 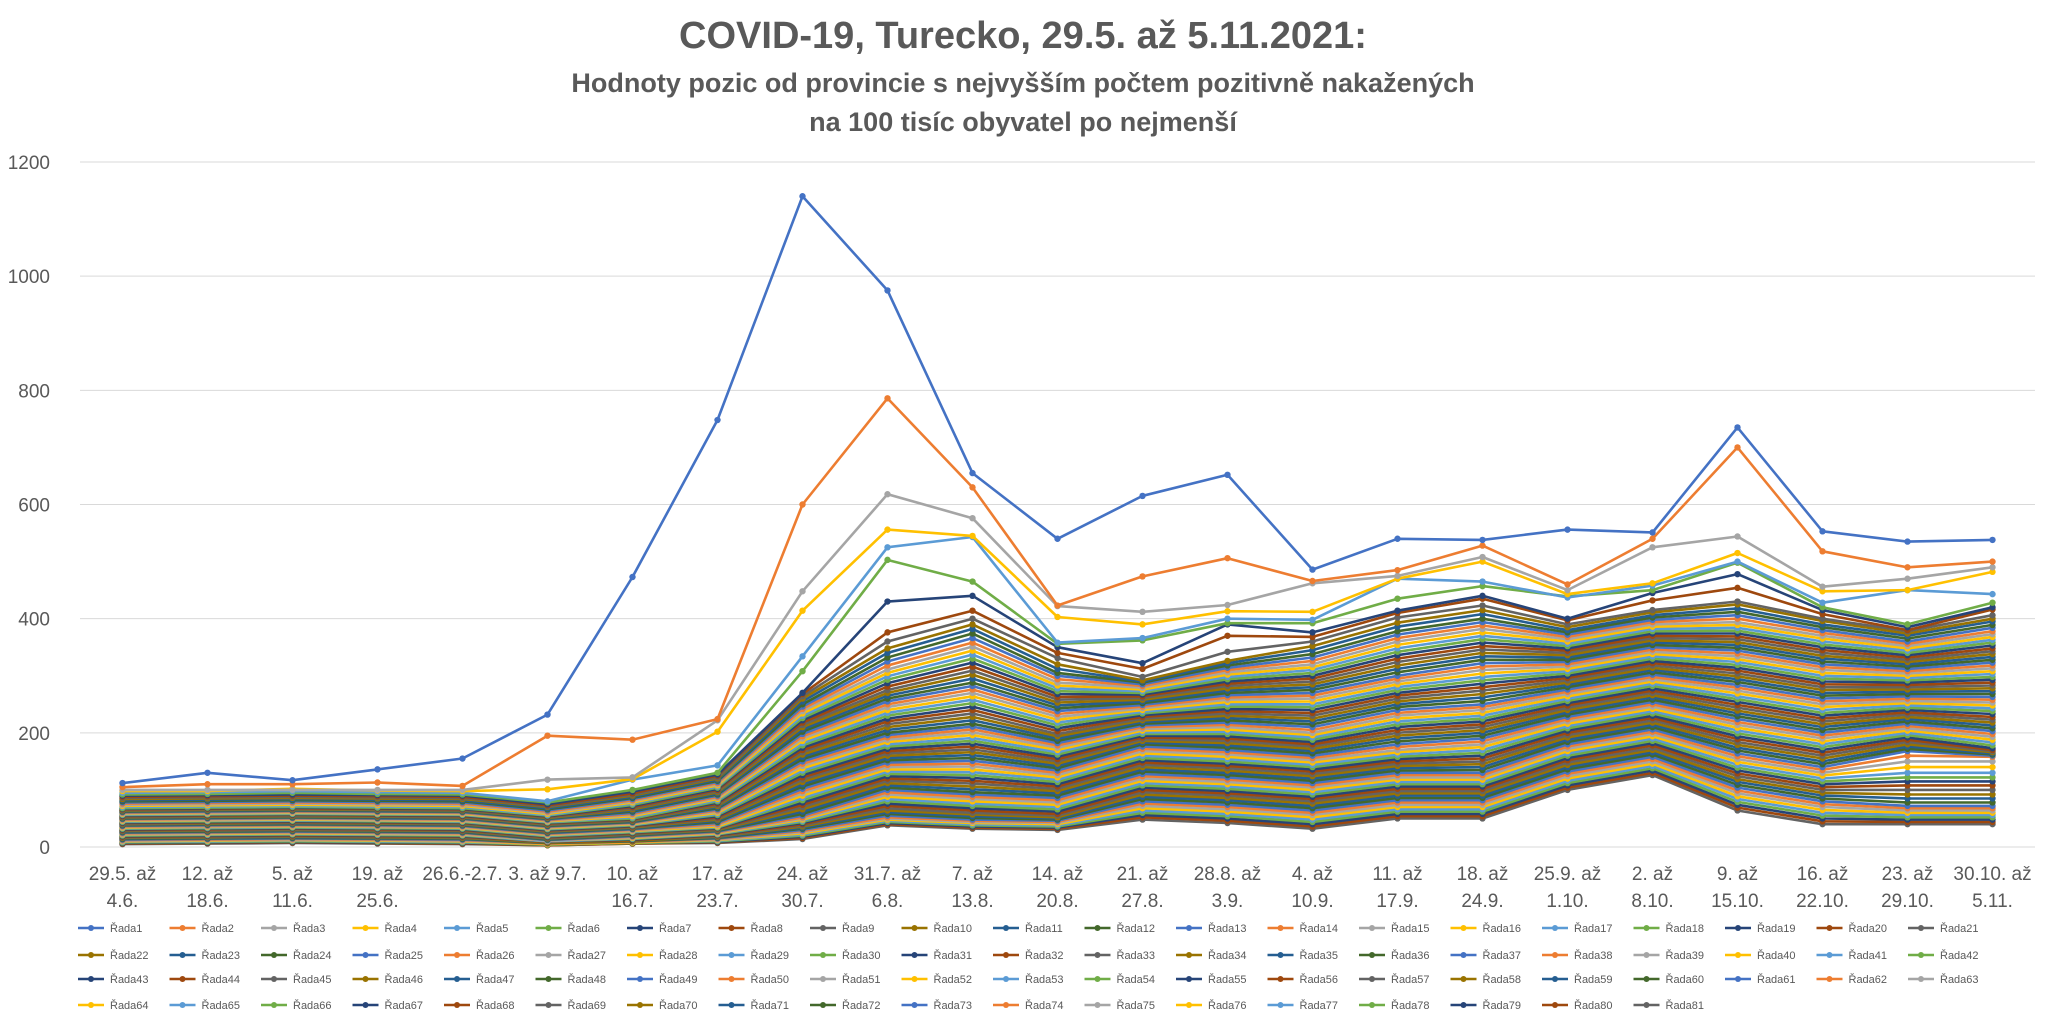 What do you see at coordinates (953, 955) in the screenshot?
I see `legend-label: Řada31` at bounding box center [953, 955].